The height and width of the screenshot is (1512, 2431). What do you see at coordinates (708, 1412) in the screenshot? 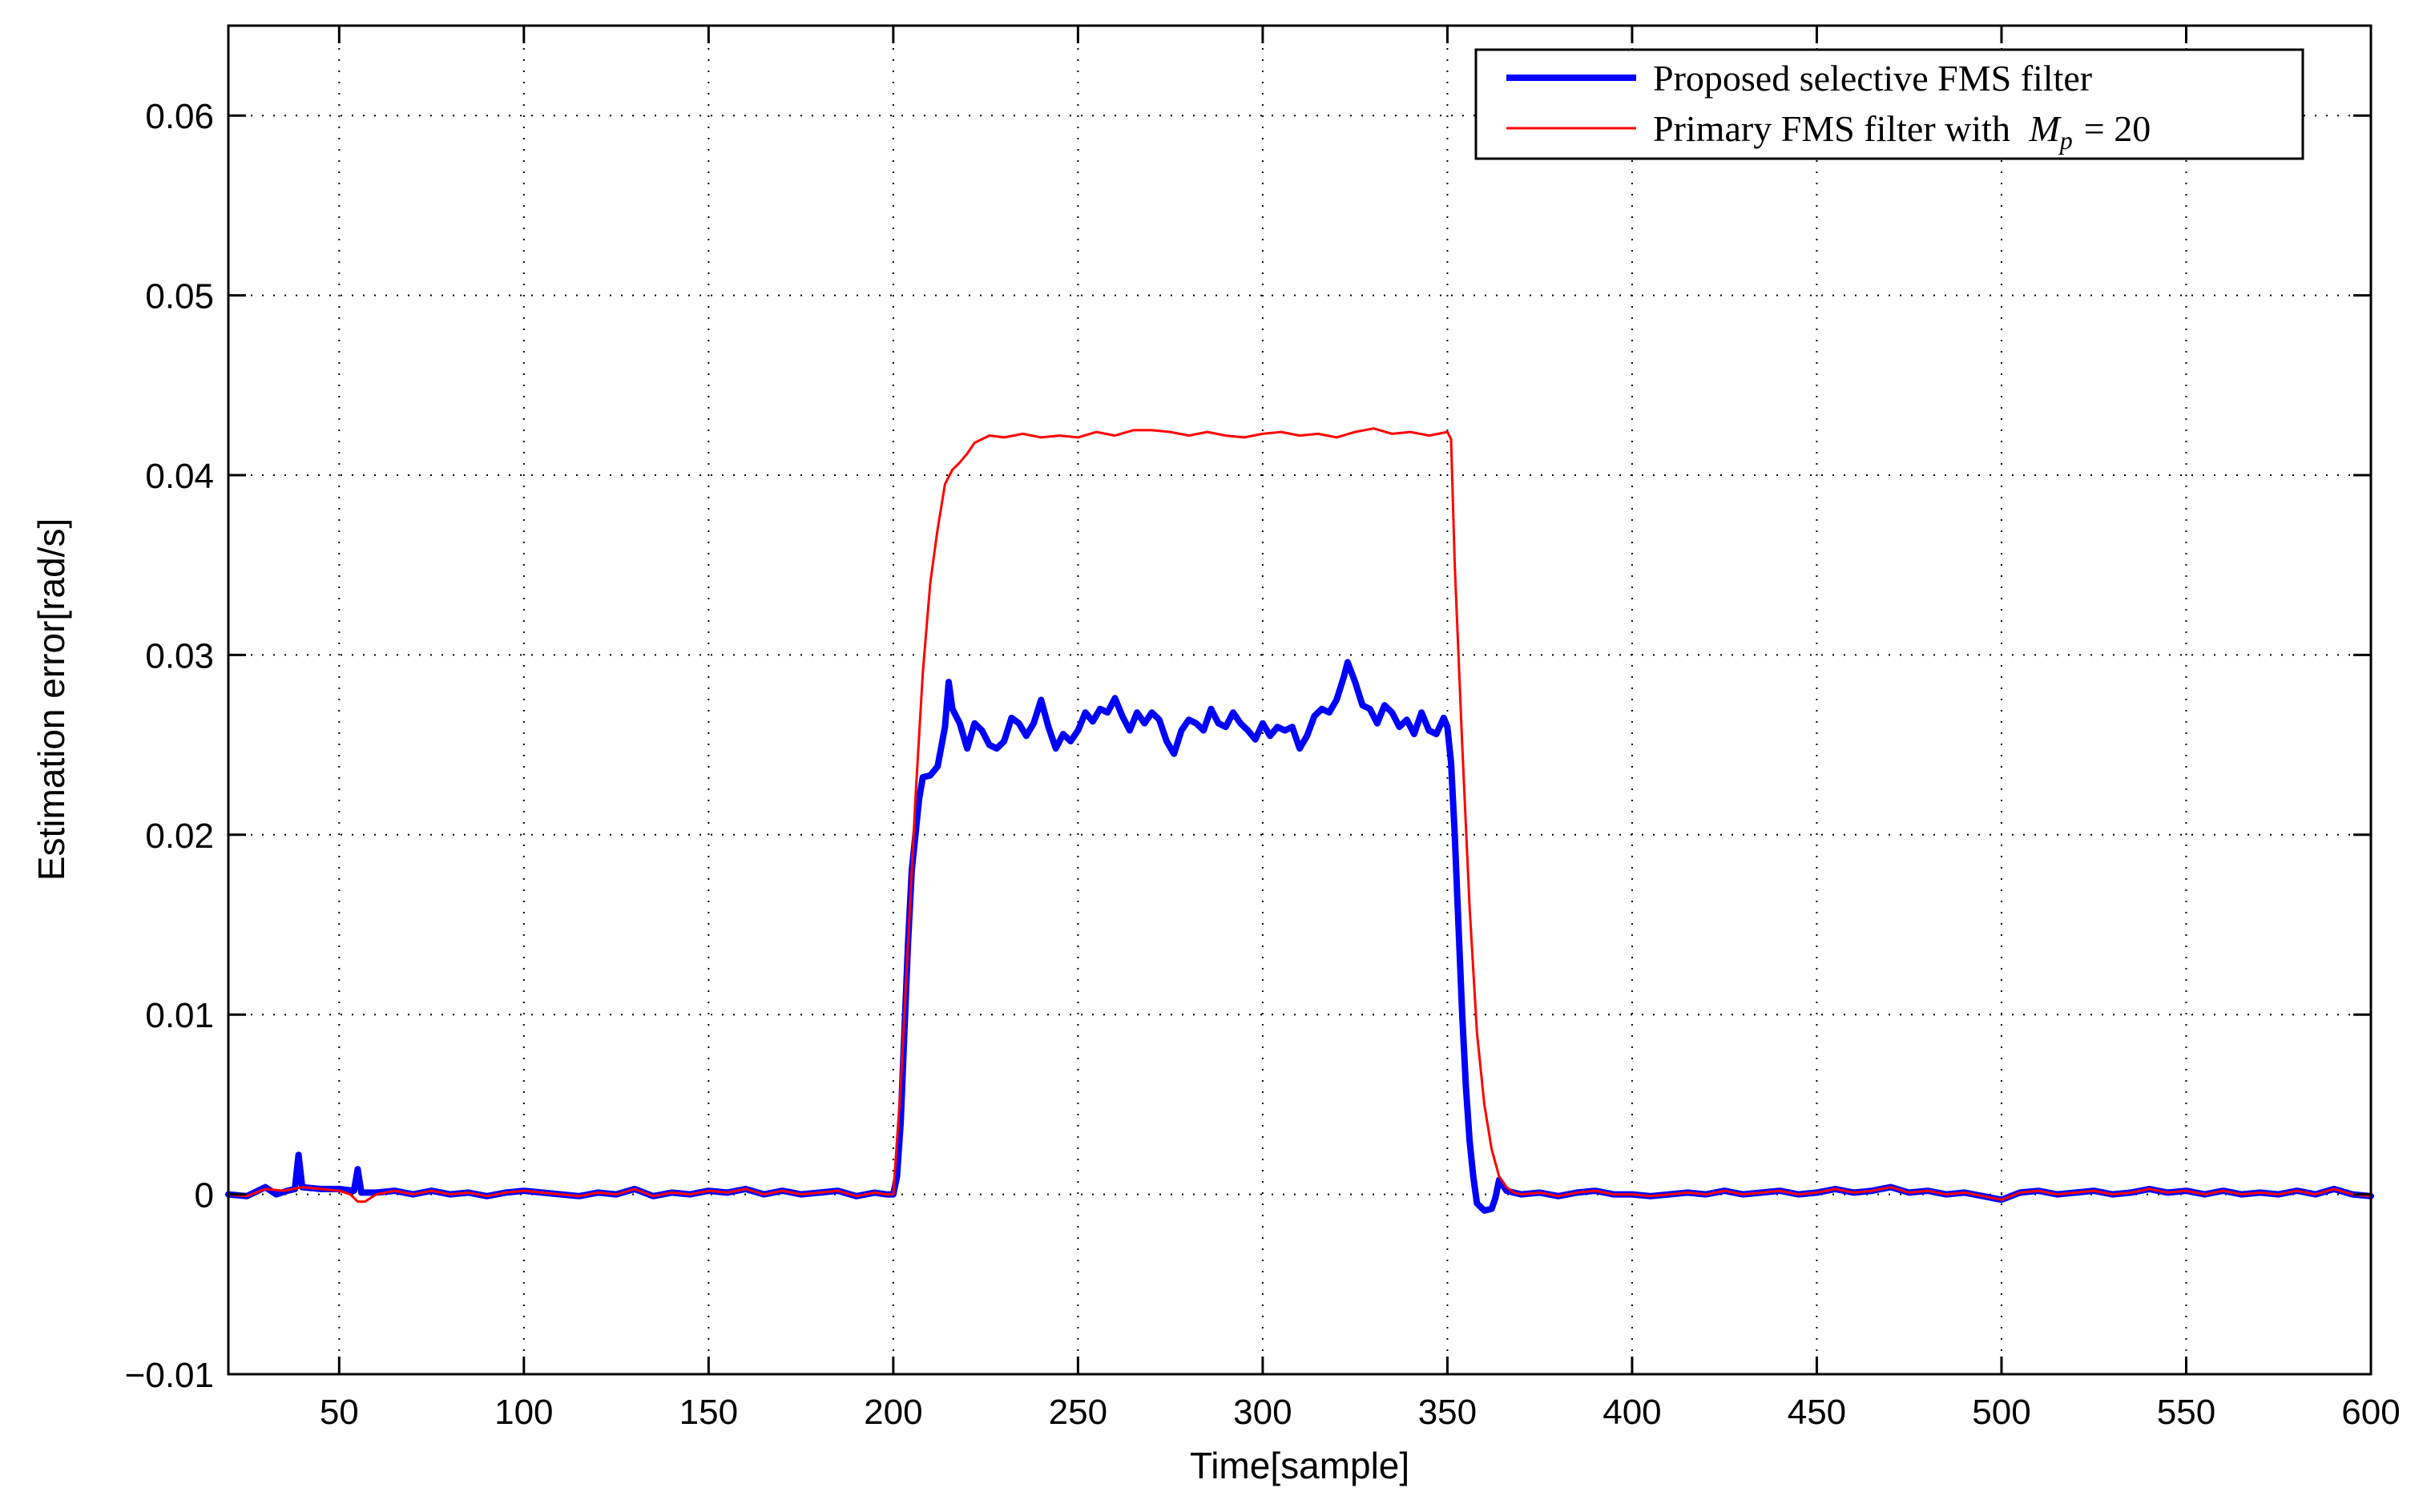
I see `x-tick-label: 150` at bounding box center [708, 1412].